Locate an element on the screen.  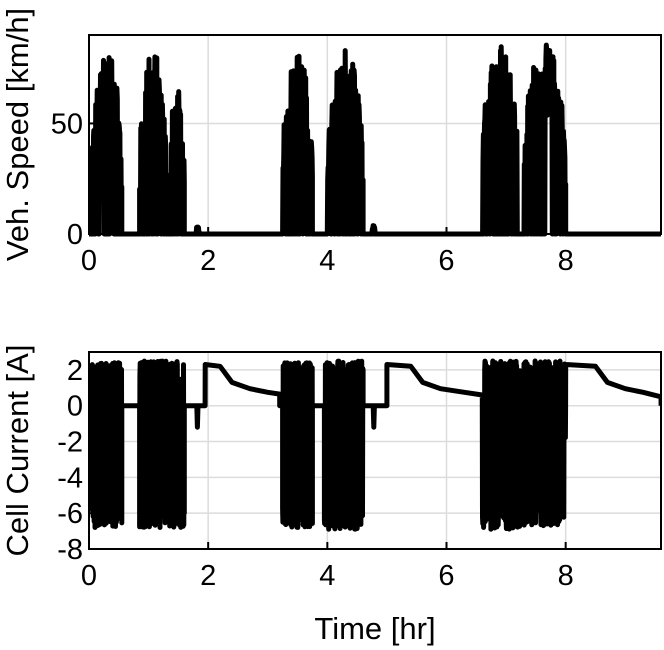
y-tick-label: 50 is located at coordinates (67, 124).